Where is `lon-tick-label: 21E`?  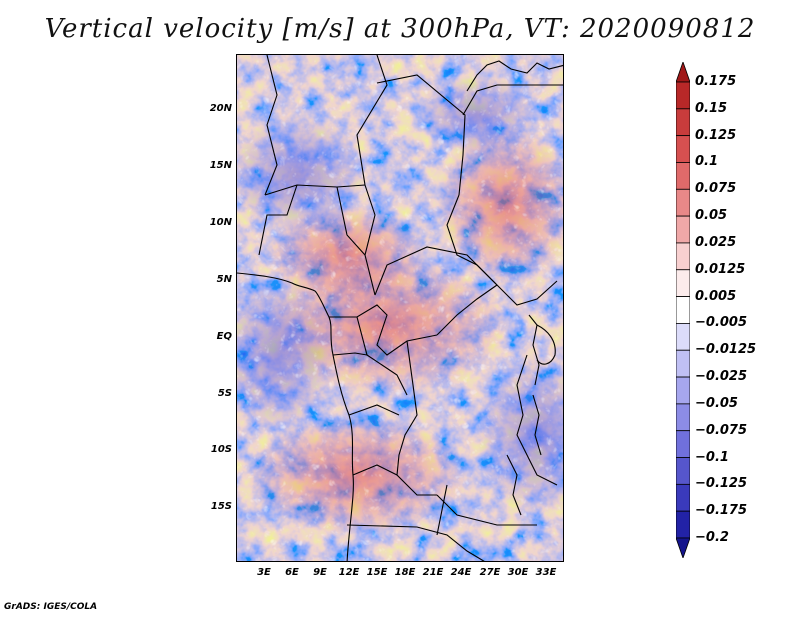 lon-tick-label: 21E is located at coordinates (433, 572).